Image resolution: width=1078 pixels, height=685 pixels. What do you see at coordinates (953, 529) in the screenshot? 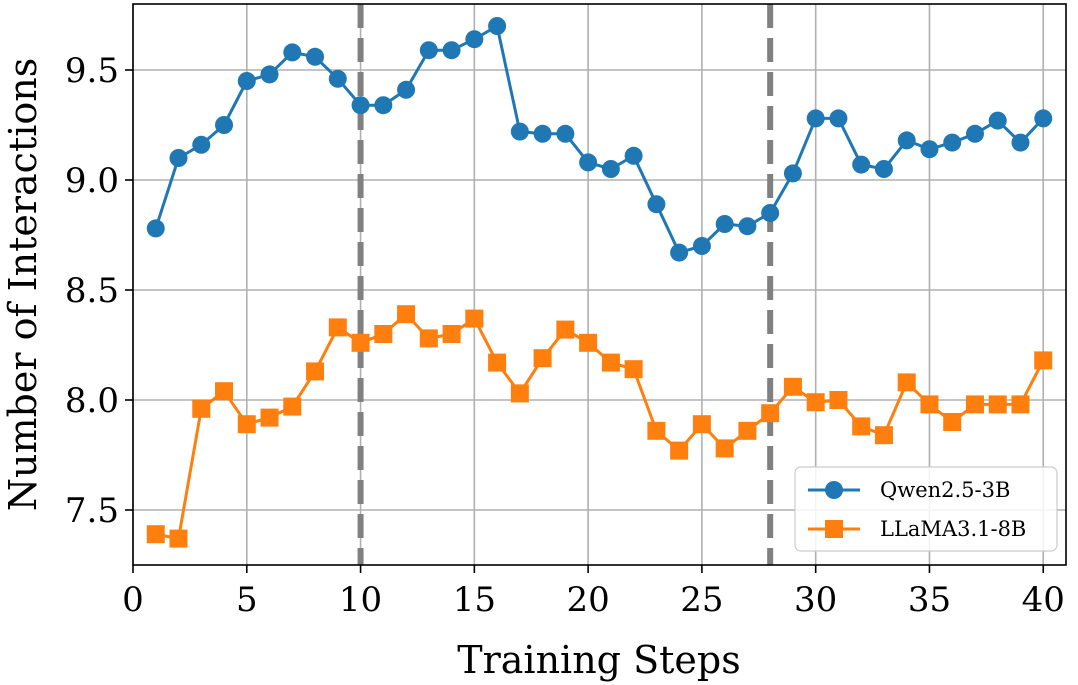
I see `legend-label-llama: LLaMA3.1-8B` at bounding box center [953, 529].